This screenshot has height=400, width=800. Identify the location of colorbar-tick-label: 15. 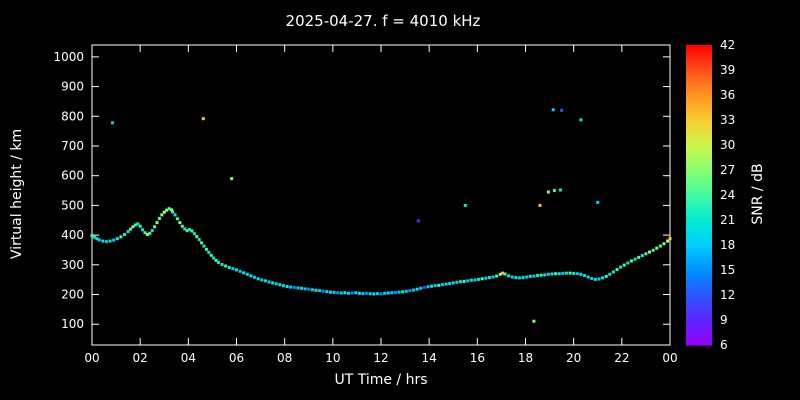
(727, 270).